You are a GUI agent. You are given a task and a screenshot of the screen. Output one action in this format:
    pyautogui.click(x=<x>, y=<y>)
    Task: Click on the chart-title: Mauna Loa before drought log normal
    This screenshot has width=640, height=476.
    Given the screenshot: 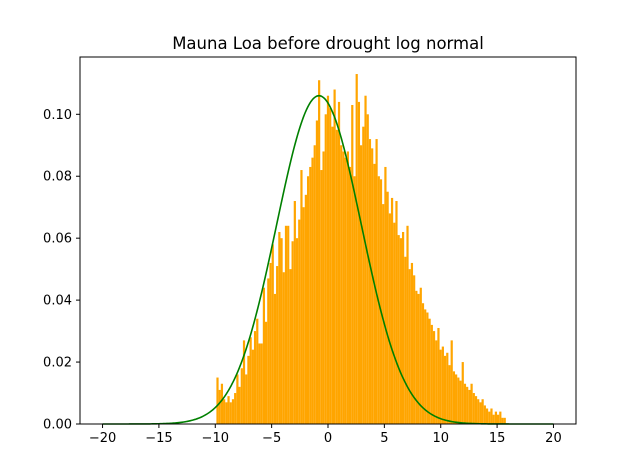 What is the action you would take?
    pyautogui.click(x=328, y=43)
    